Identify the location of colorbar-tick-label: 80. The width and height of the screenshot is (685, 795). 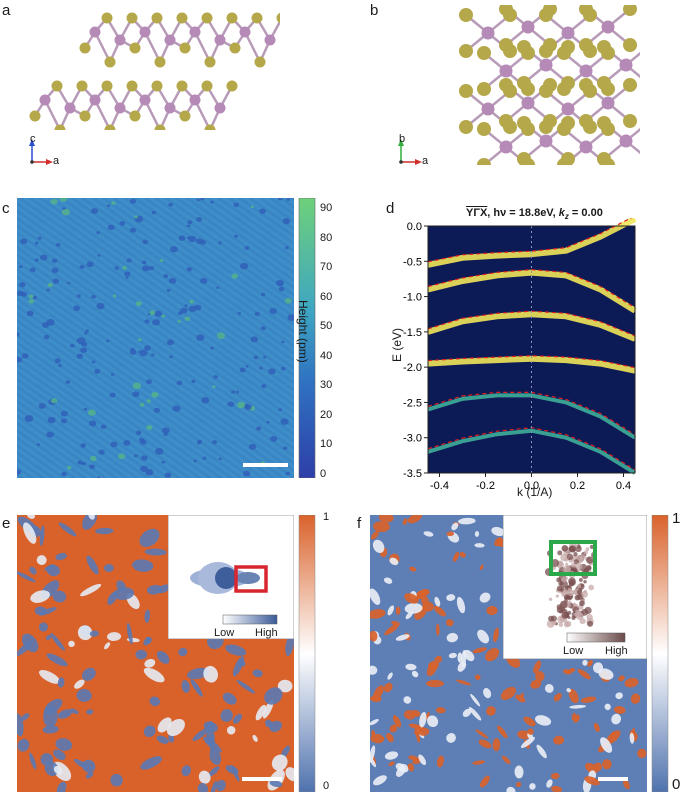
(326, 237).